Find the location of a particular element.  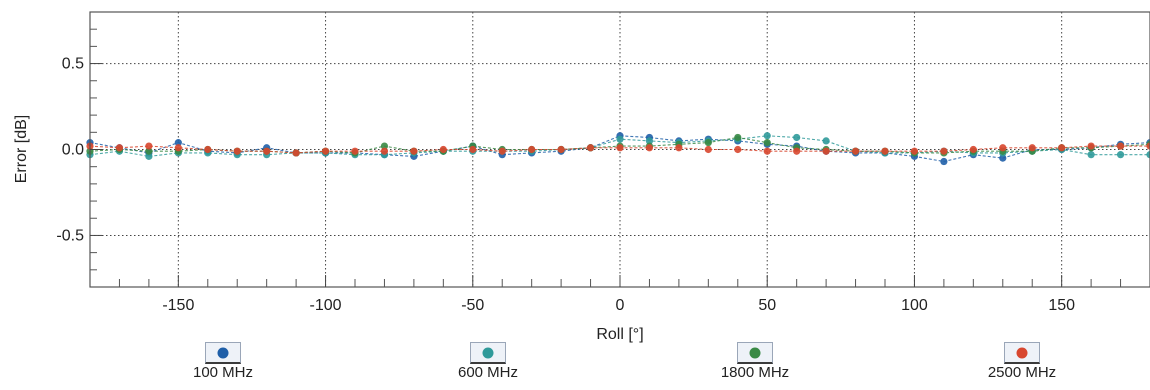

x-tick-label: 50 is located at coordinates (767, 305).